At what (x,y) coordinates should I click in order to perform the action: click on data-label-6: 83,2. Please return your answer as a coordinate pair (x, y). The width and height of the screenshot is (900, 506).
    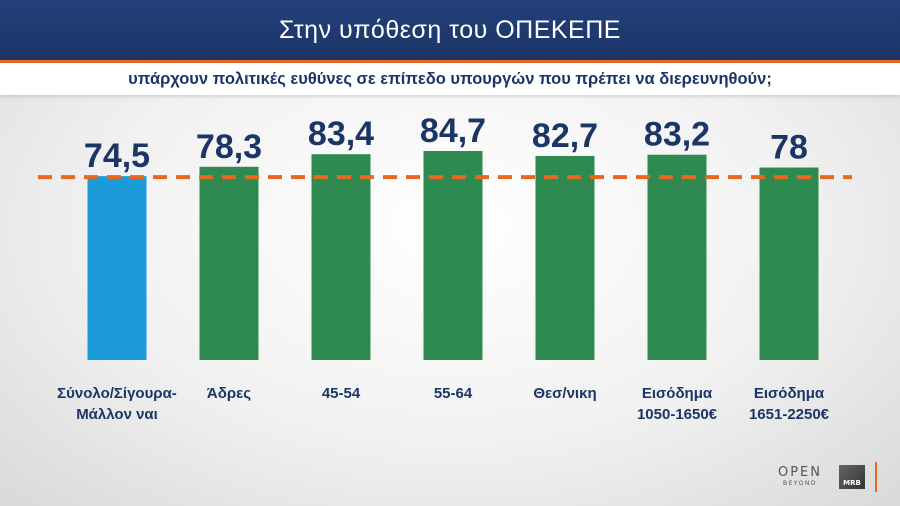
    Looking at the image, I should click on (677, 135).